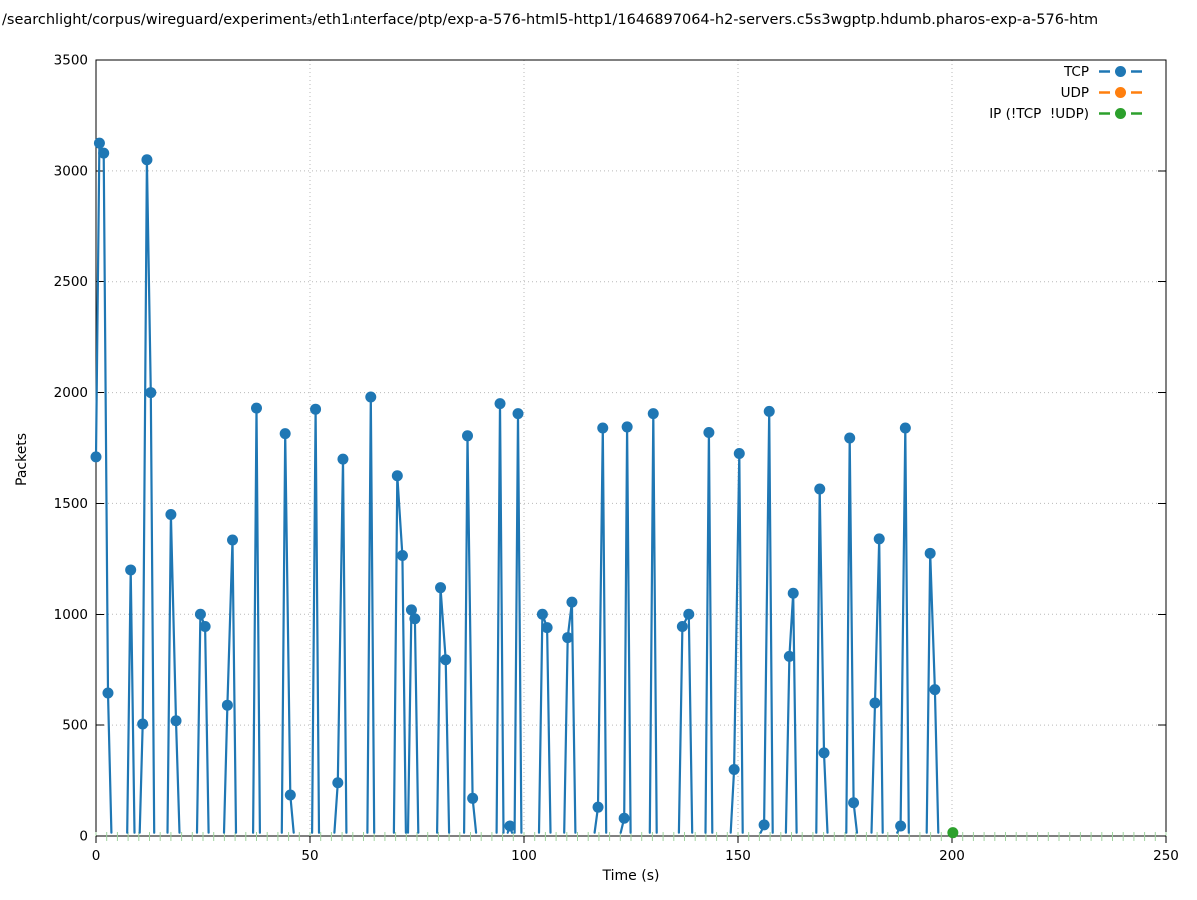 This screenshot has height=900, width=1197. I want to click on y-tick-label: 2500, so click(71, 282).